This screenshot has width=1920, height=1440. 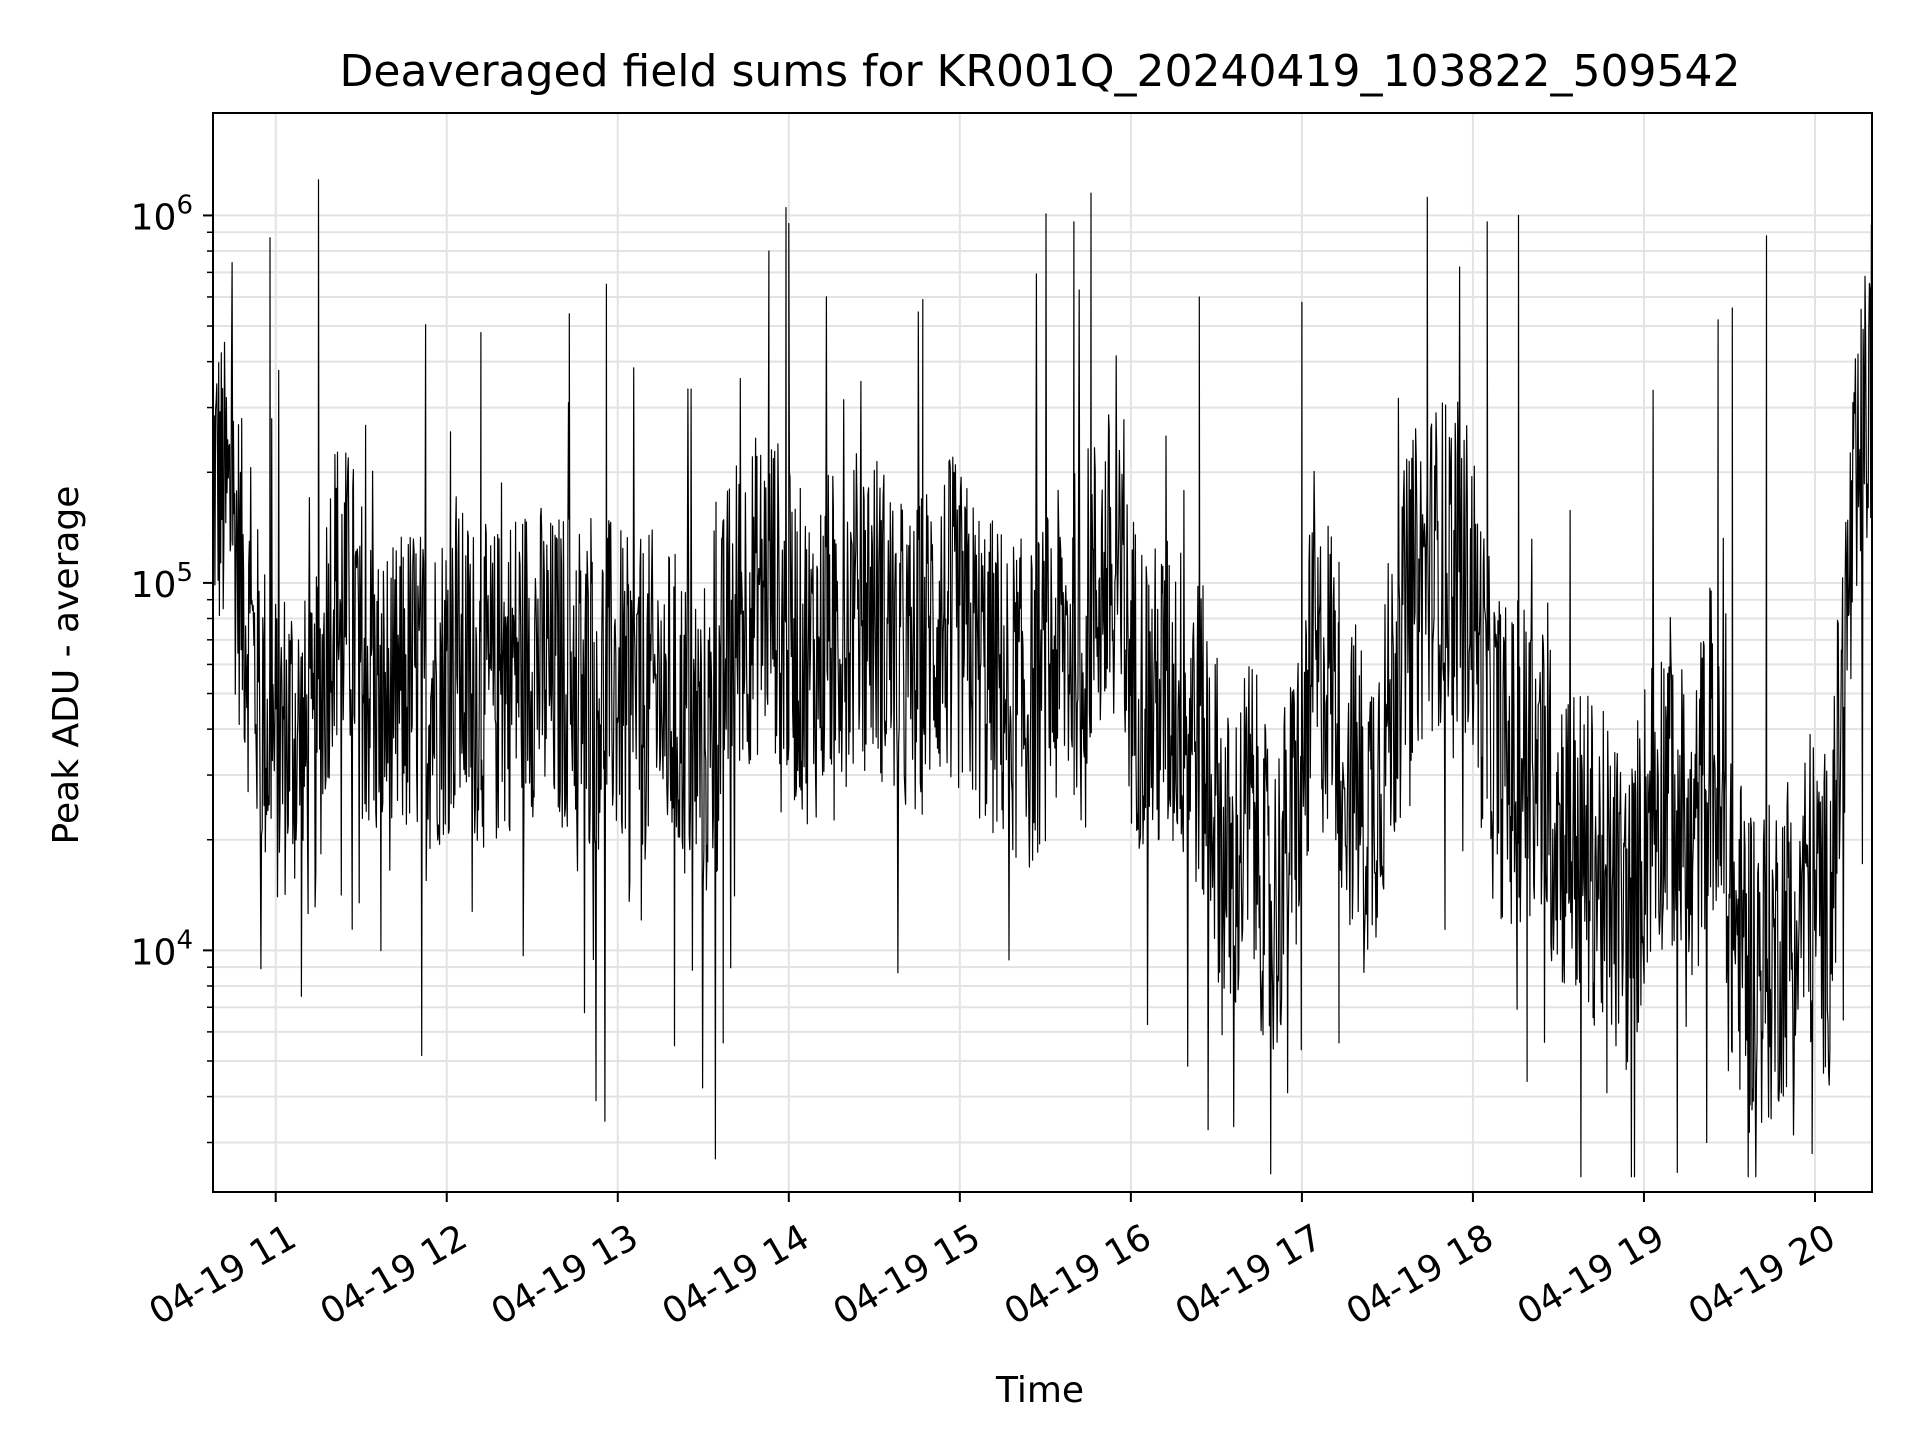 I want to click on x-axis-label: Time, so click(x=1039, y=1390).